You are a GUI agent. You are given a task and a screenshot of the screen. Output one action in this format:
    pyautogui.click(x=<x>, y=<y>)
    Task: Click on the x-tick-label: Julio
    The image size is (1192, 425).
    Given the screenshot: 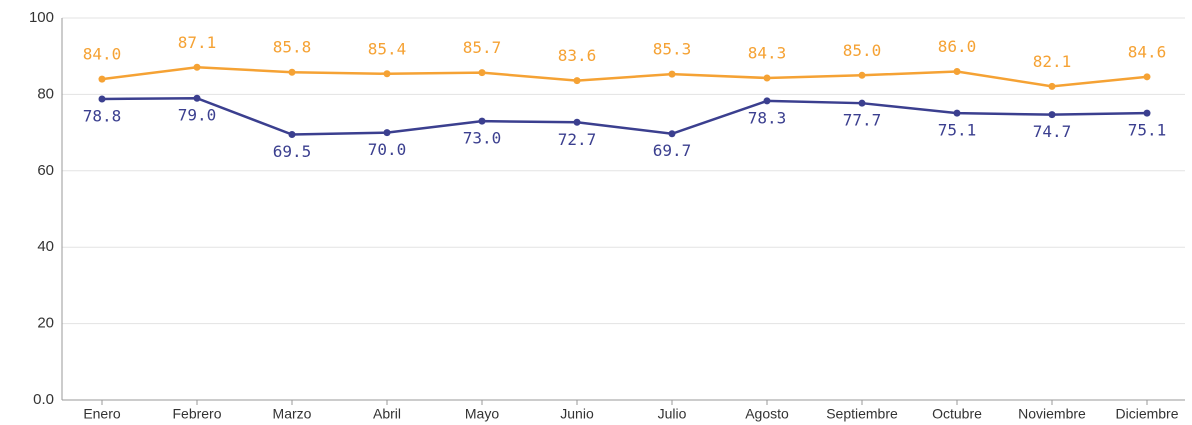 What is the action you would take?
    pyautogui.click(x=672, y=414)
    